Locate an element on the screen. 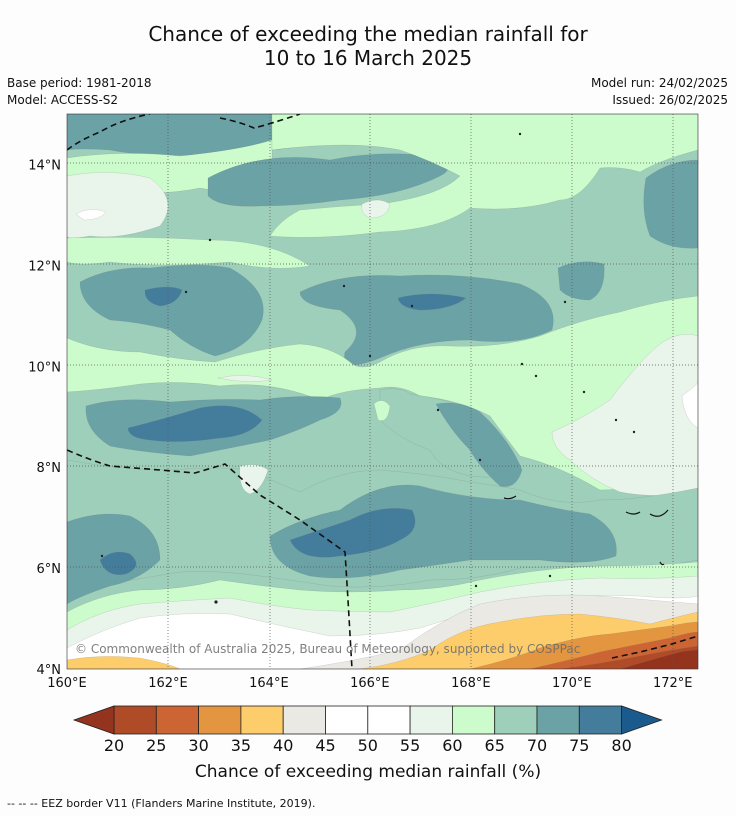 This screenshot has height=816, width=736. colorbar-high-extension is located at coordinates (642, 720).